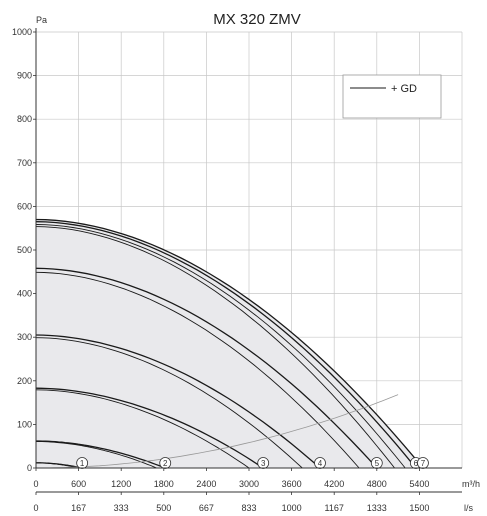 The width and height of the screenshot is (487, 516). I want to click on y-tick-label: 900, so click(24, 76).